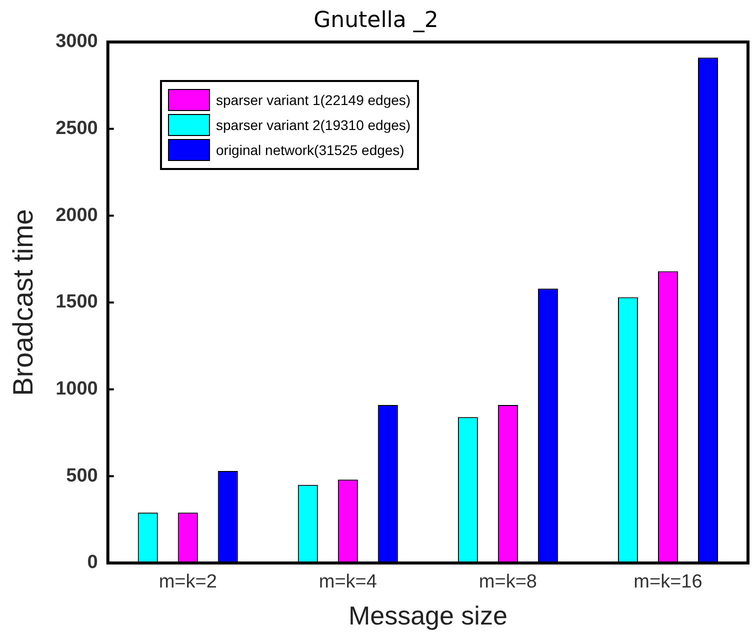 The width and height of the screenshot is (752, 637). What do you see at coordinates (348, 582) in the screenshot?
I see `x-tick-label: m=k=4` at bounding box center [348, 582].